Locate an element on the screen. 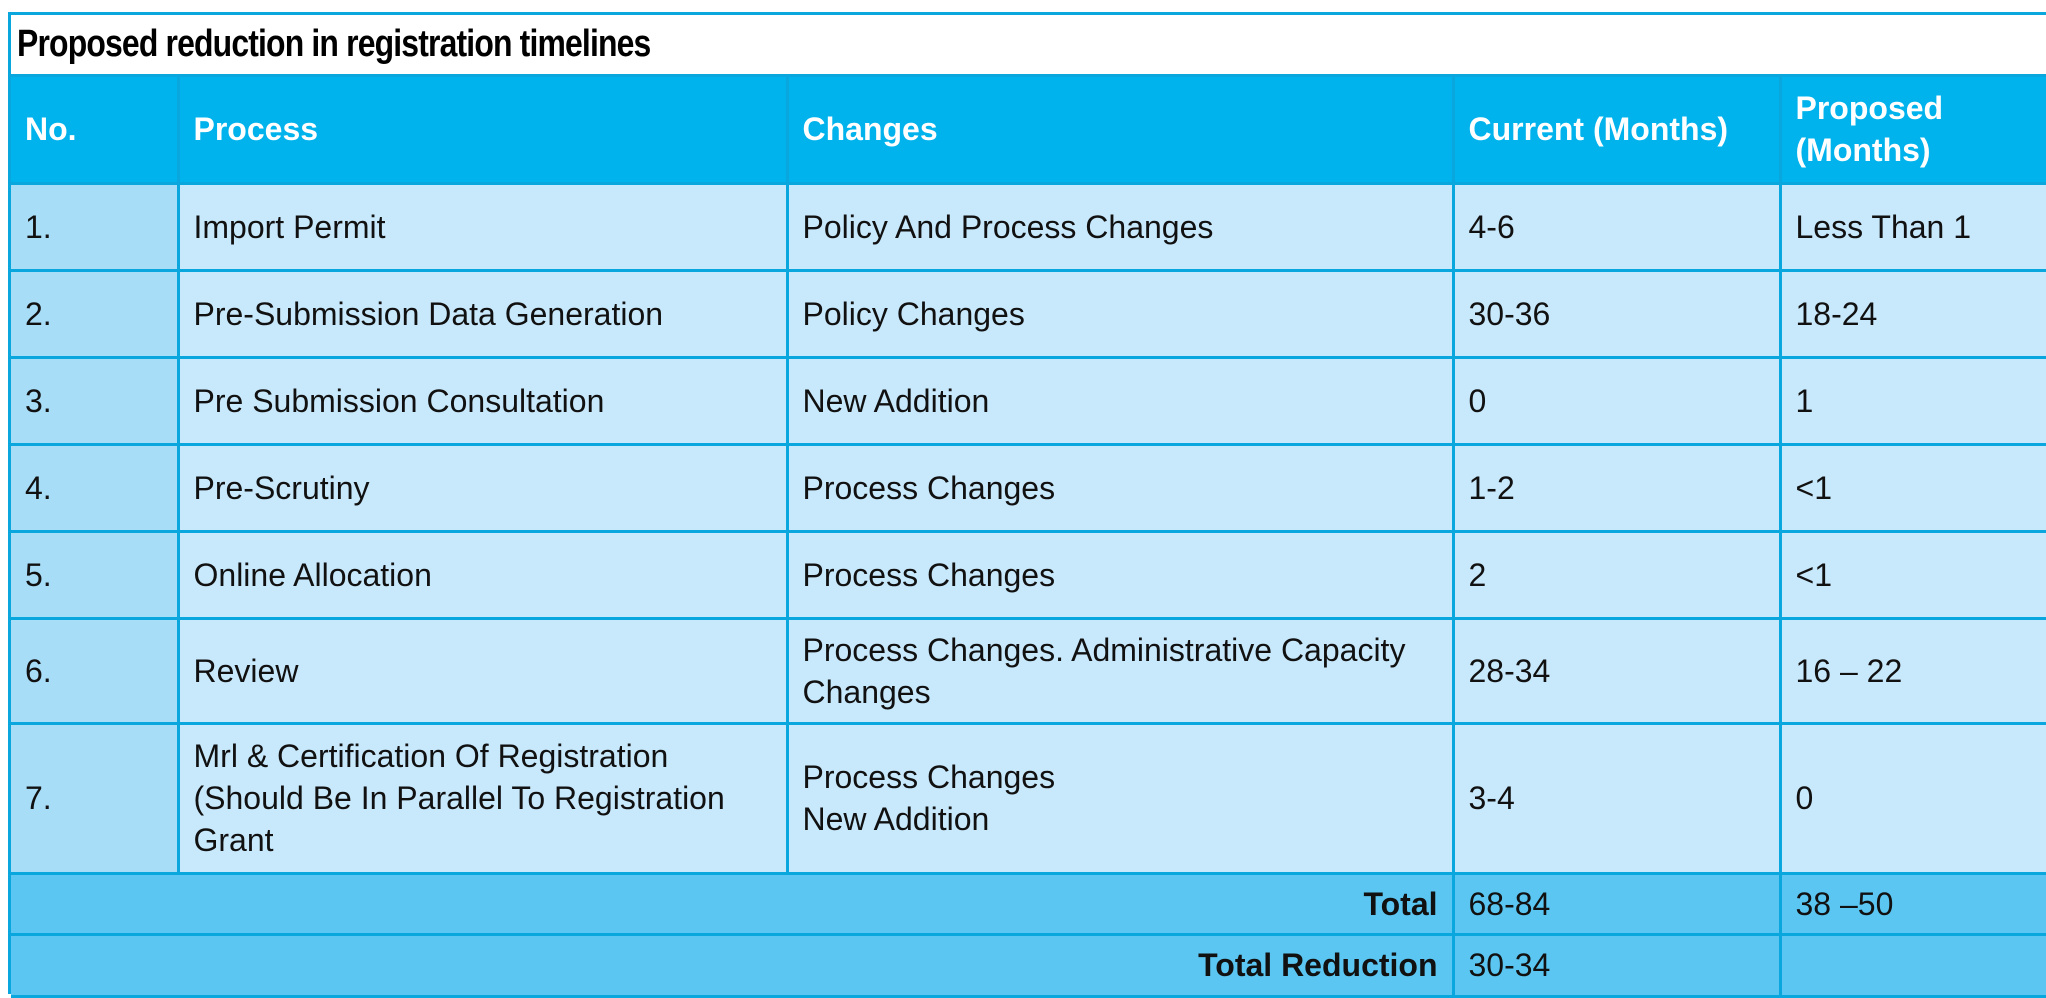  row-number: 5. is located at coordinates (95, 574).